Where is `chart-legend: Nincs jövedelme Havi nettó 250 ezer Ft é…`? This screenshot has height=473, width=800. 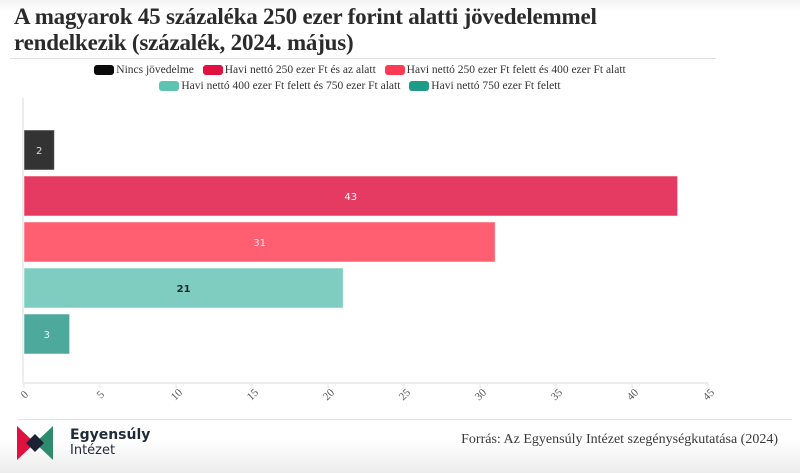 chart-legend: Nincs jövedelme Havi nettó 250 ezer Ft é… is located at coordinates (360, 79).